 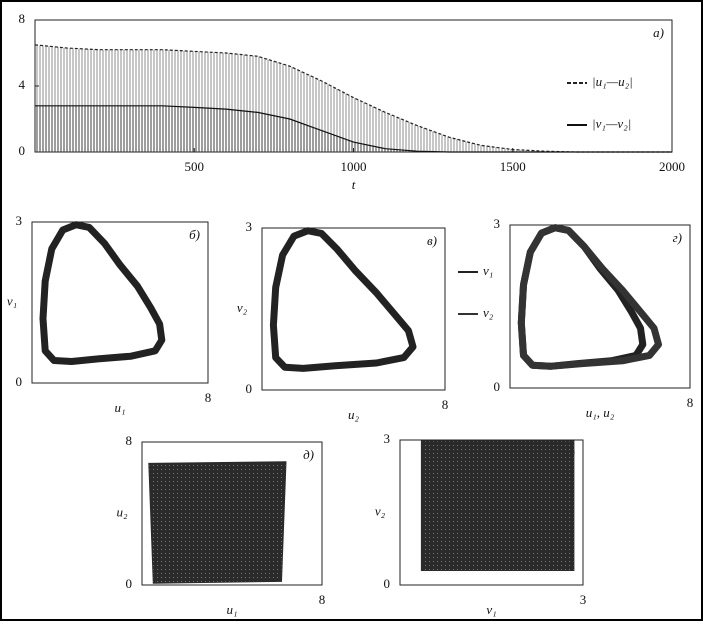 I want to click on series-line, so click(x=353, y=129).